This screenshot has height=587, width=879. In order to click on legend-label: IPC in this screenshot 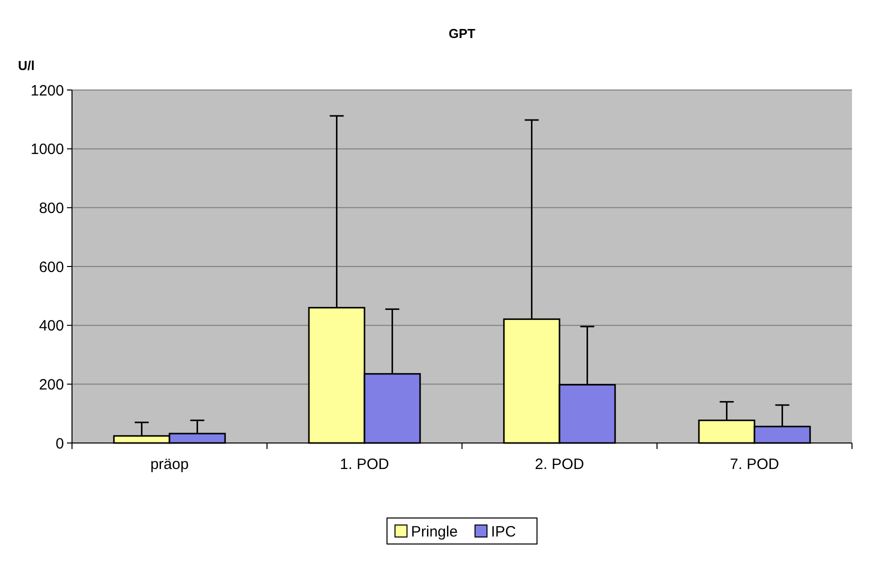, I will do `click(503, 531)`.